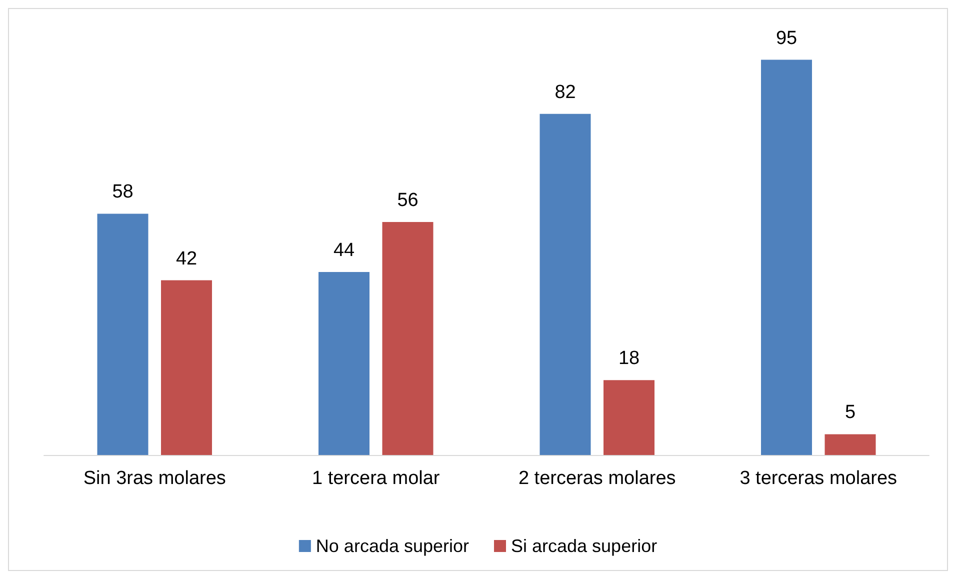 This screenshot has height=579, width=956. What do you see at coordinates (584, 546) in the screenshot?
I see `legend-label: Si arcada superior` at bounding box center [584, 546].